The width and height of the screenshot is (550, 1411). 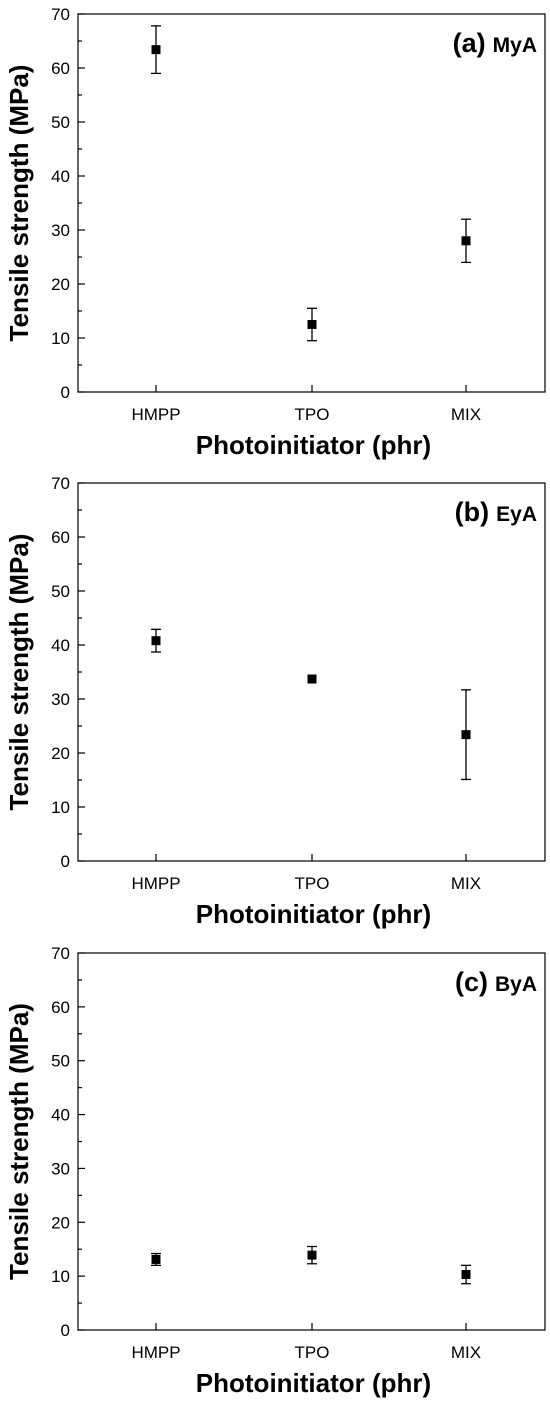 I want to click on panel-letter: (b), so click(x=472, y=512).